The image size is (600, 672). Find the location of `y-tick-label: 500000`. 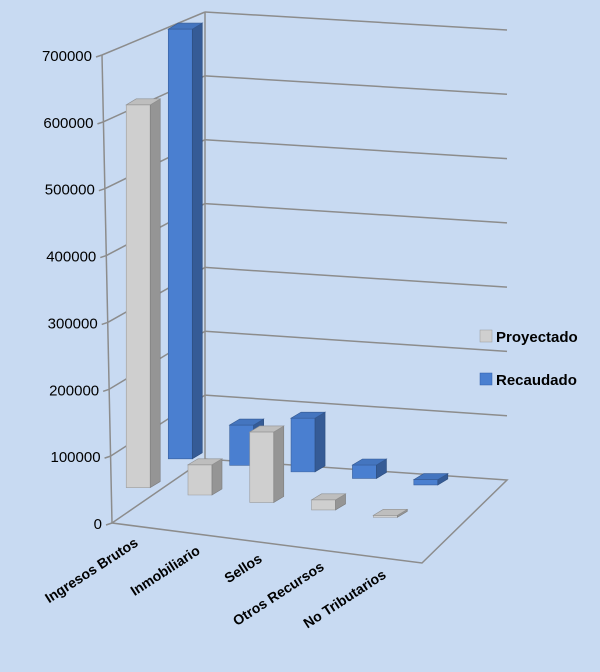

y-tick-label: 500000 is located at coordinates (70, 190).